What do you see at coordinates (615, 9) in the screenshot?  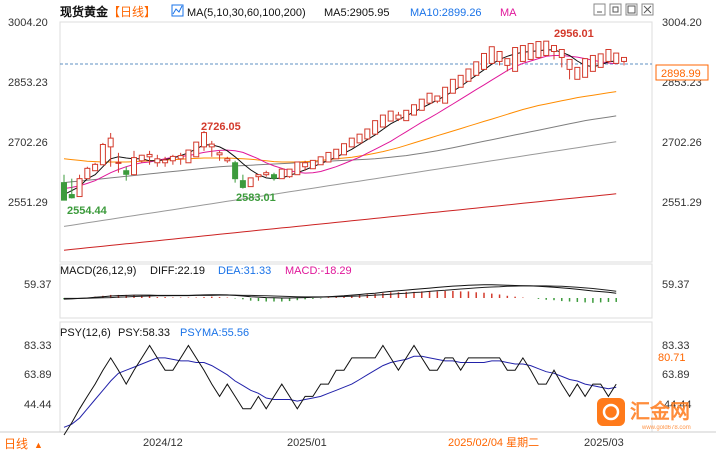 I see `restore-icon` at bounding box center [615, 9].